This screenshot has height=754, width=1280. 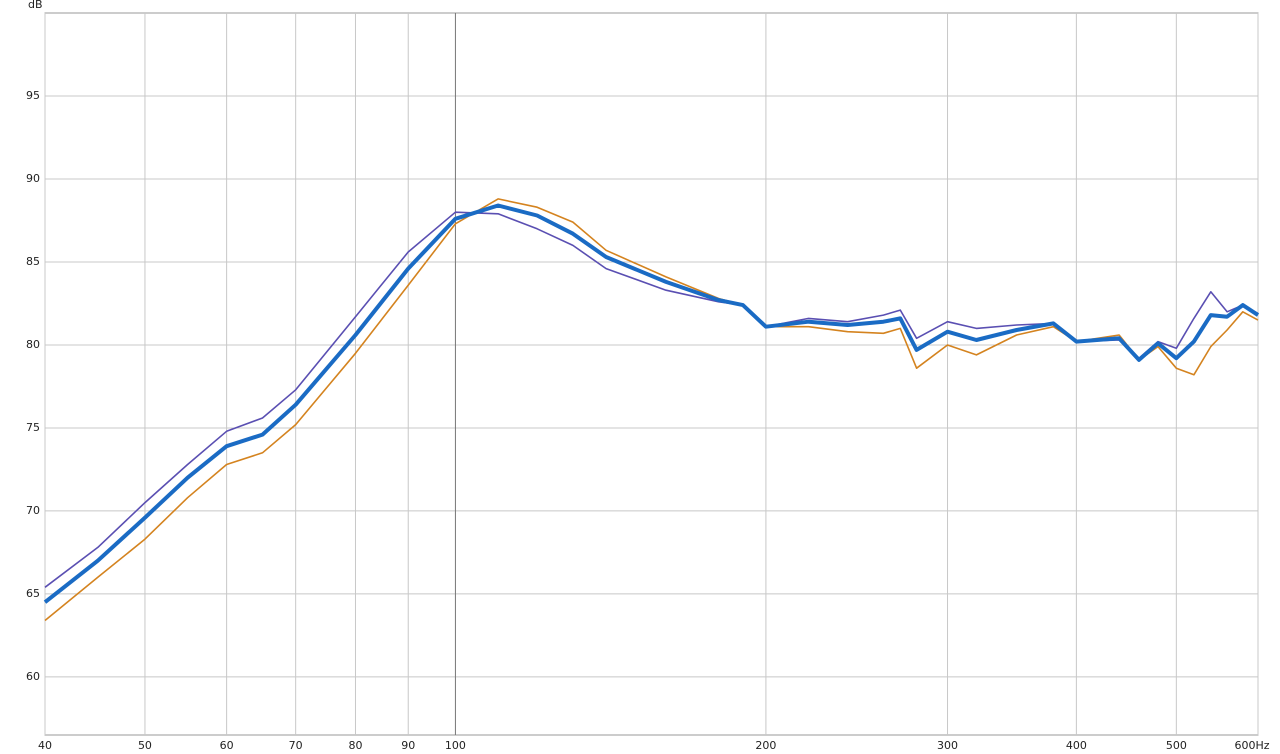 I want to click on y-axis-label: dB, so click(x=35, y=5).